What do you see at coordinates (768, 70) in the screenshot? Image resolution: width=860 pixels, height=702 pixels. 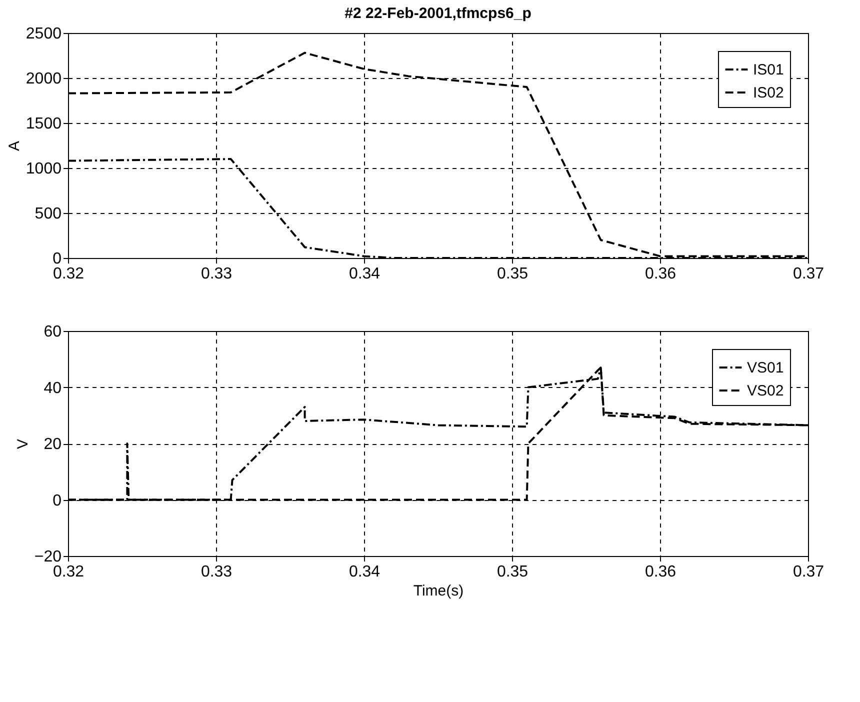 I see `legend-label: IS01` at bounding box center [768, 70].